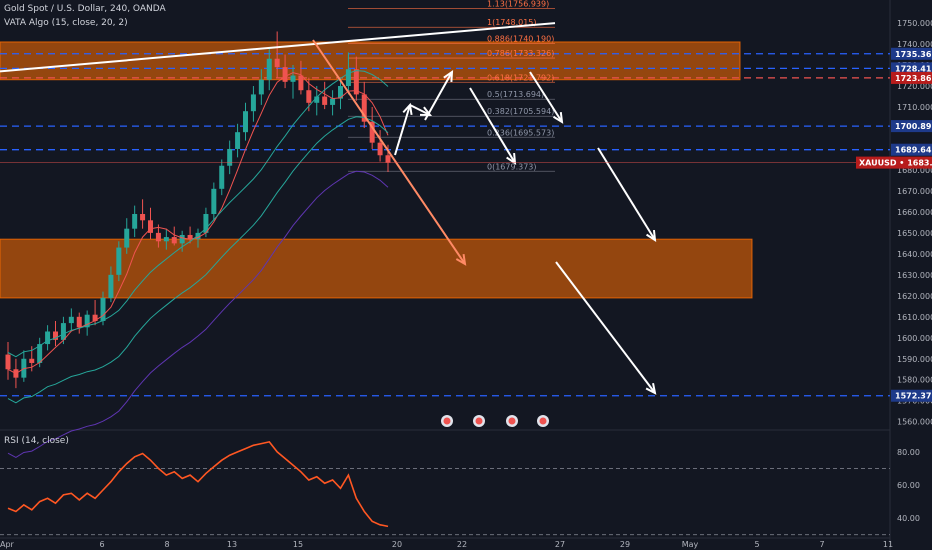 The height and width of the screenshot is (550, 932). Describe the element at coordinates (512, 166) in the screenshot. I see `fib-label: 0(1679.373)` at that location.